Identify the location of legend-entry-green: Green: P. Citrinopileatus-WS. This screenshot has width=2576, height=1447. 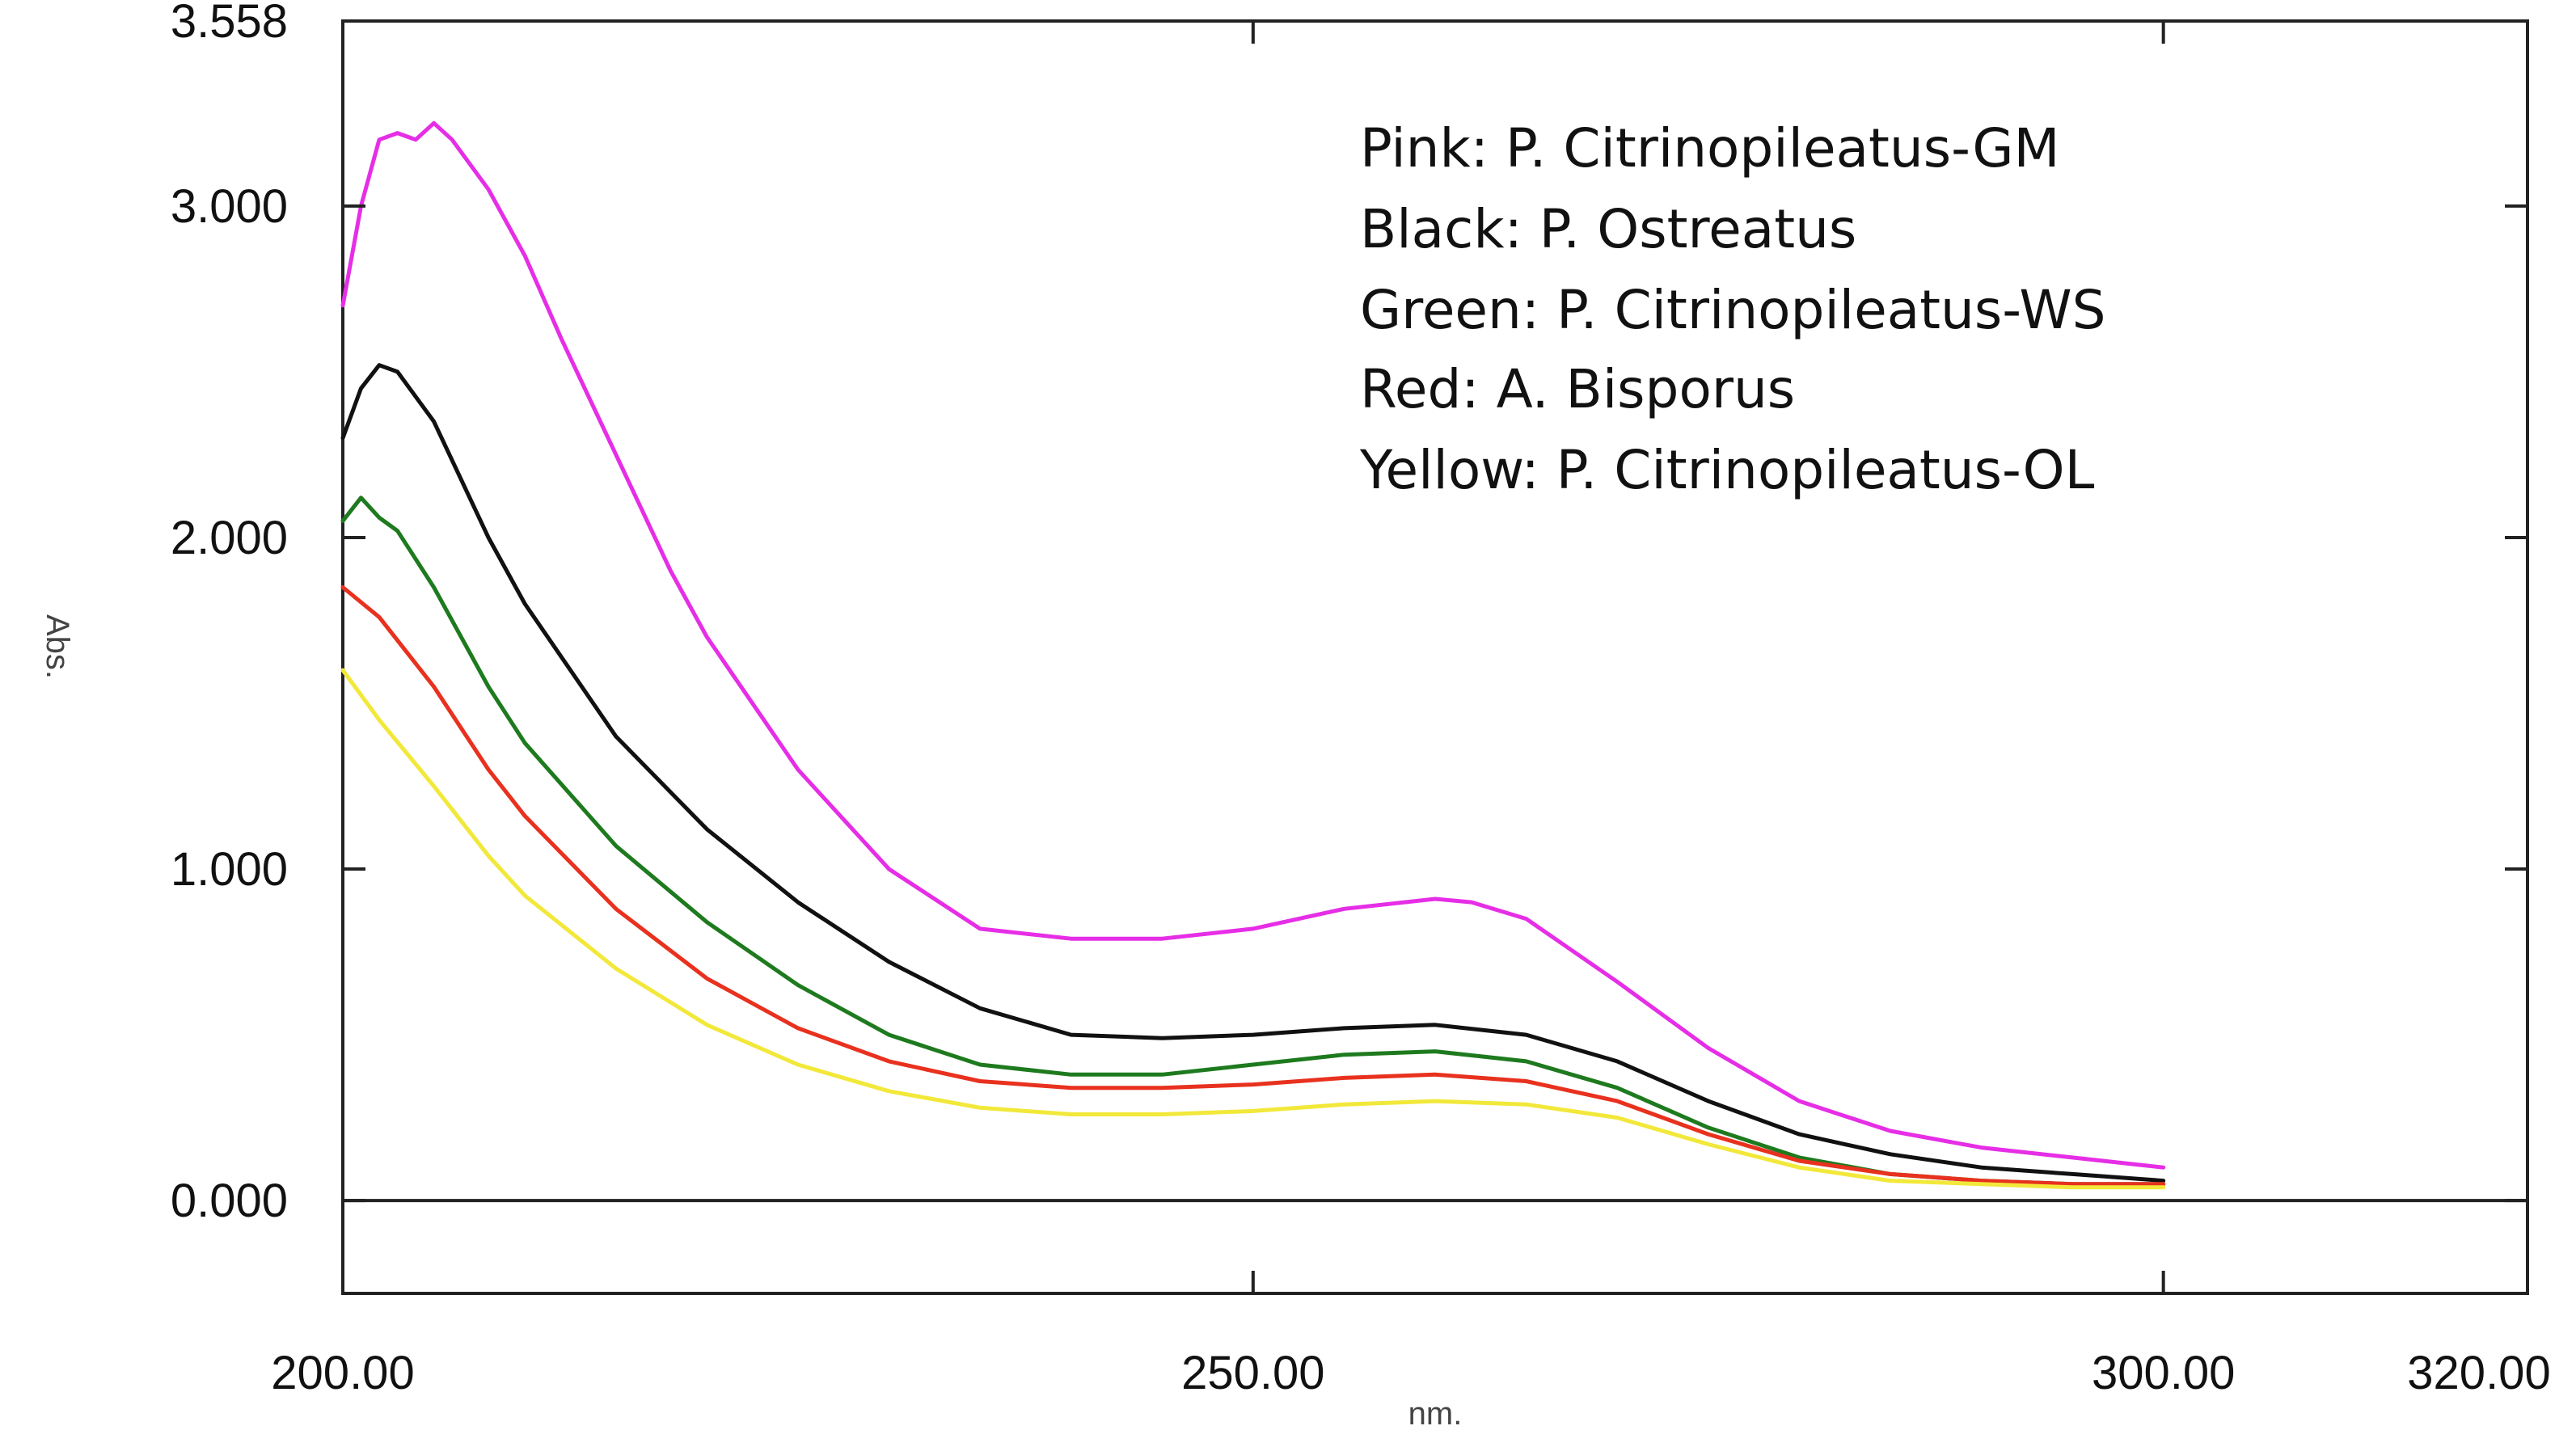
(1733, 310).